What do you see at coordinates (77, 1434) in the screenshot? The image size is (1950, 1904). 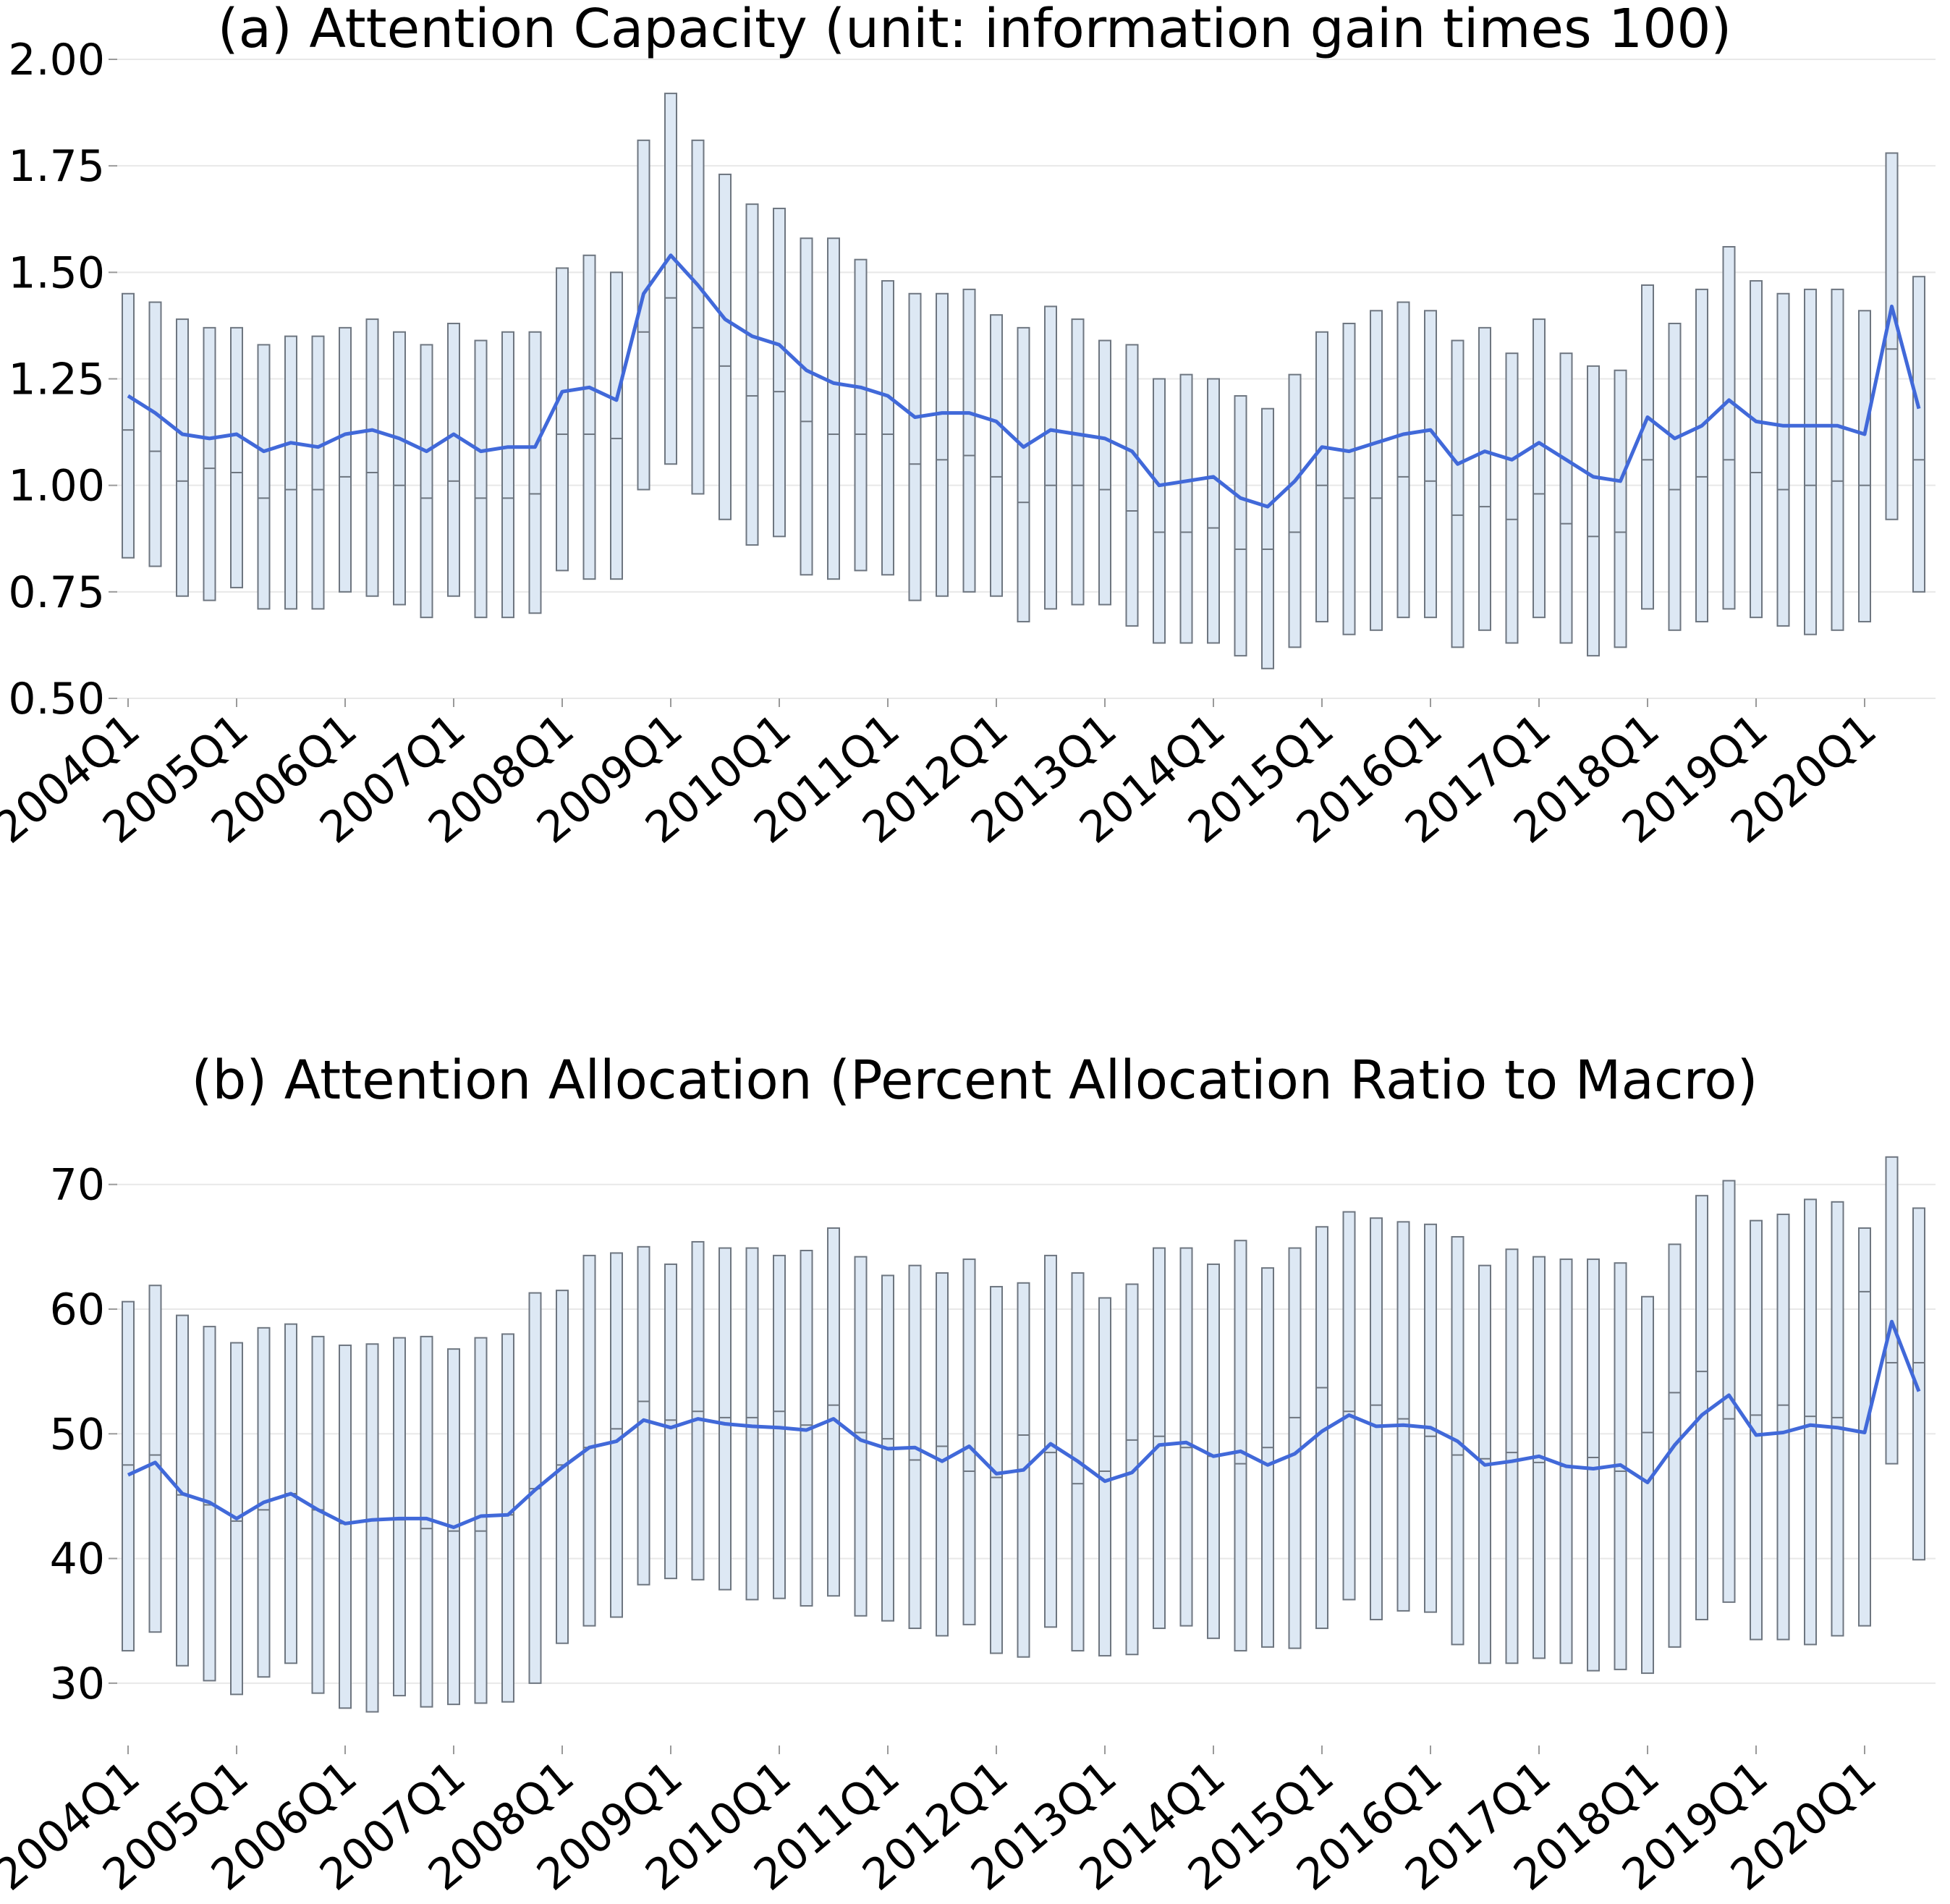 I see `y-tick-label: 50` at bounding box center [77, 1434].